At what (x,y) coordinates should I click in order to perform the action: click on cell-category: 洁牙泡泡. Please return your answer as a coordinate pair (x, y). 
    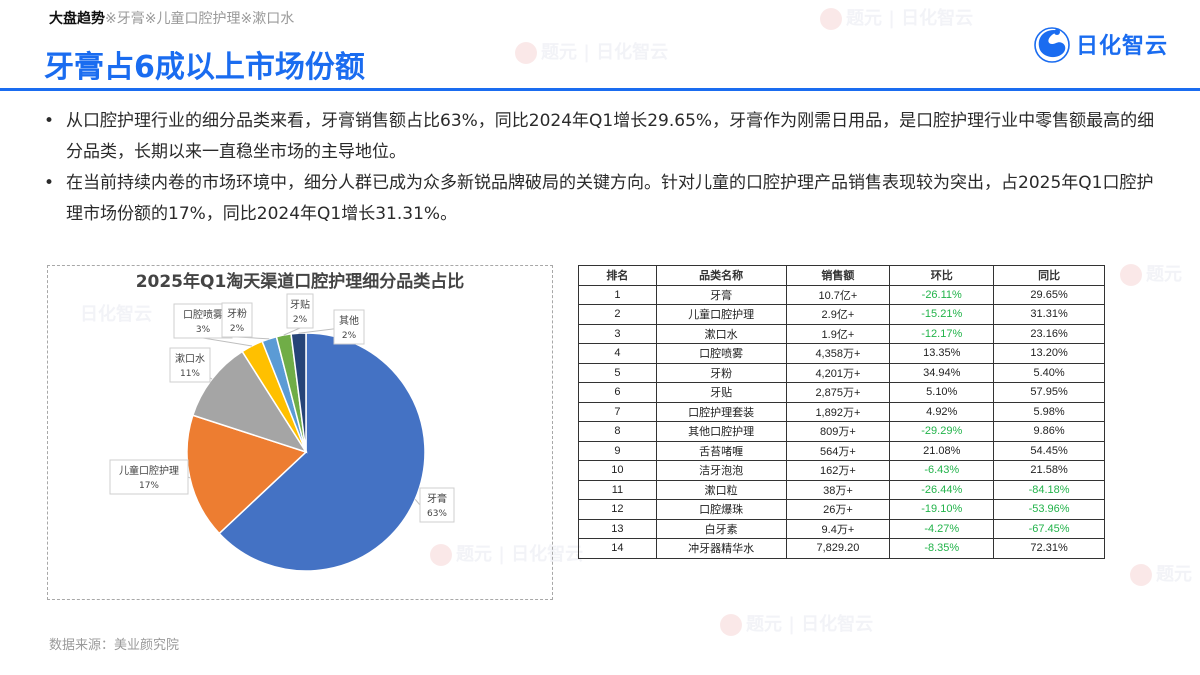
    Looking at the image, I should click on (721, 470).